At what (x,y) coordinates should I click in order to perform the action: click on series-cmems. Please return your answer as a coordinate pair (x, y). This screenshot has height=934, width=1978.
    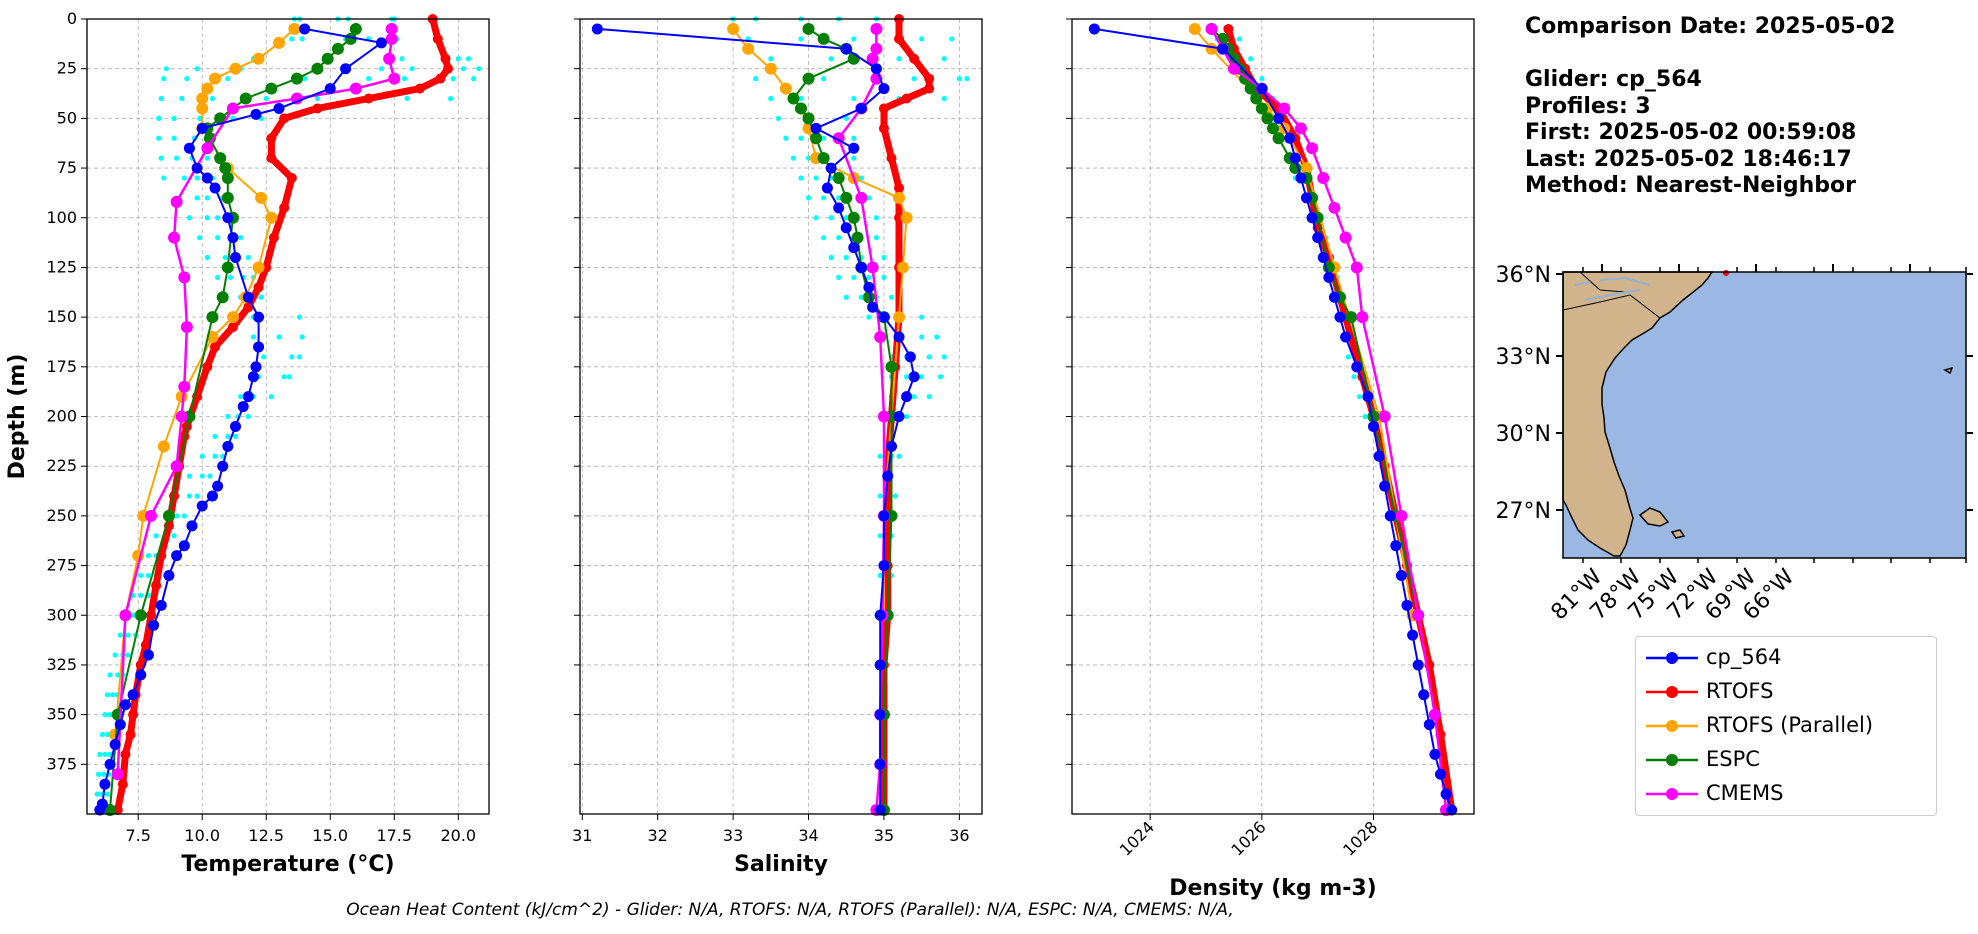
    Looking at the image, I should click on (1329, 419).